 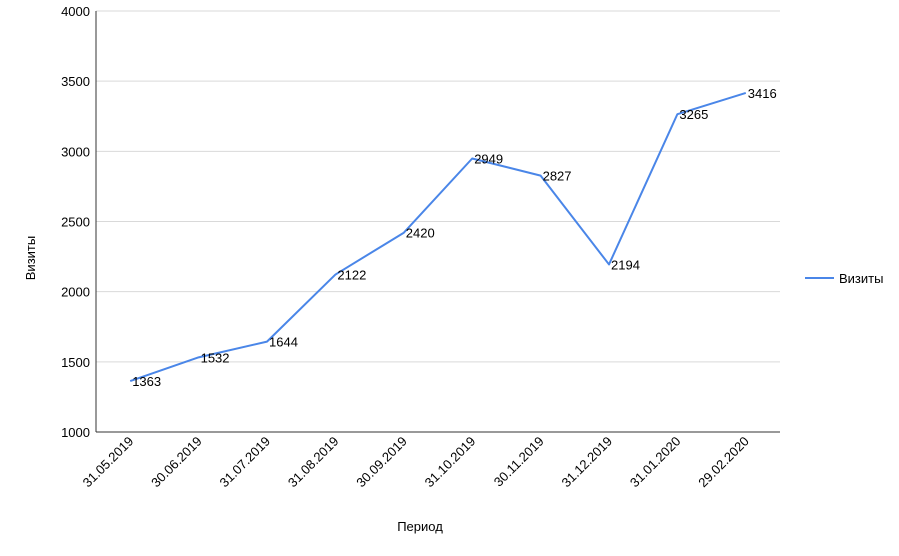 I want to click on data-label: 3265, so click(x=693, y=114).